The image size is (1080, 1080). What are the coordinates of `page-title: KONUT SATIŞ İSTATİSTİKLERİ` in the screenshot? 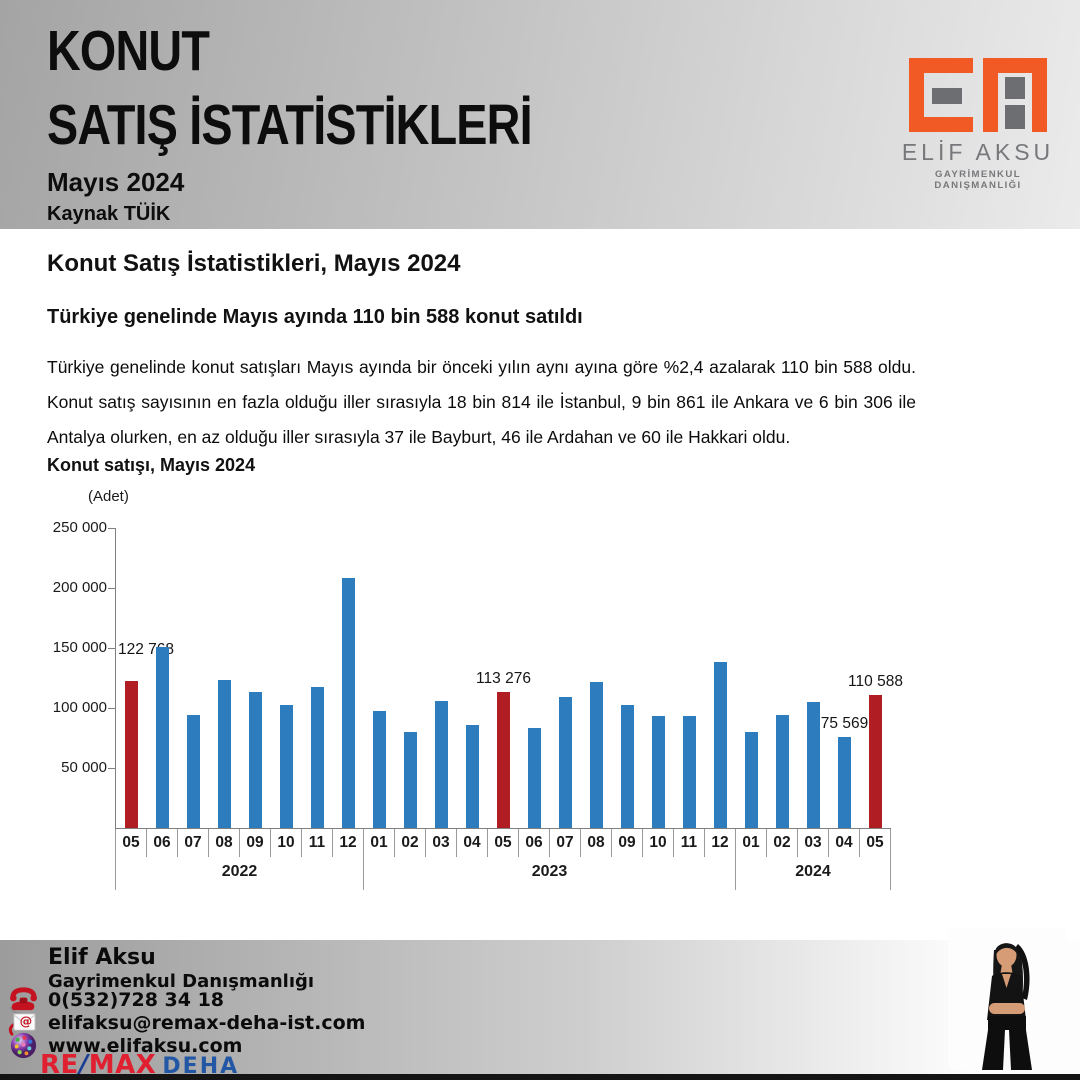 It's located at (290, 88).